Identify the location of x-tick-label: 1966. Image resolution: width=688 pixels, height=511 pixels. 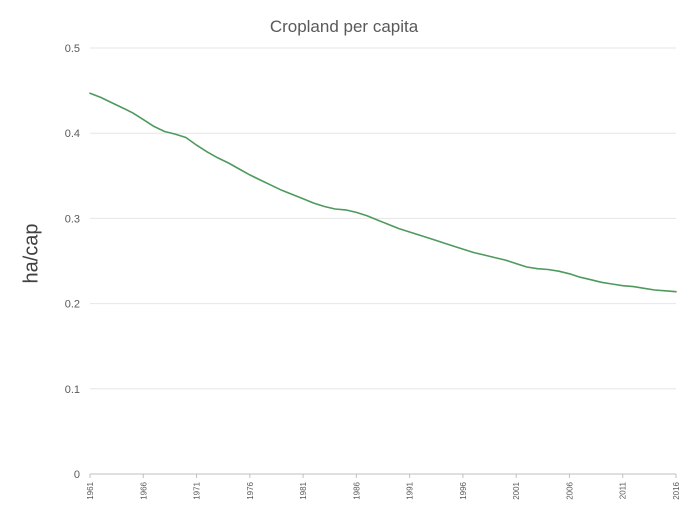
(143, 490).